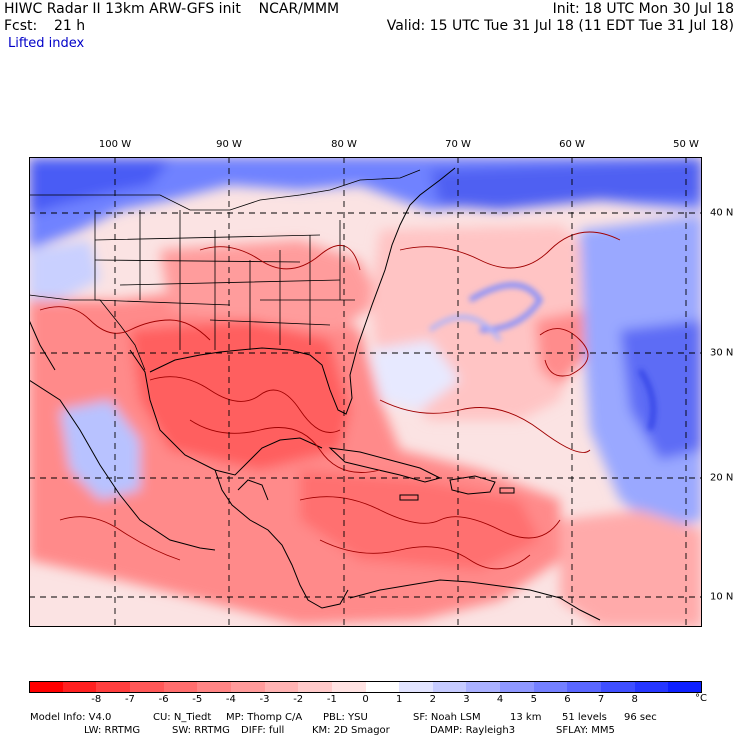 The image size is (740, 740). What do you see at coordinates (686, 144) in the screenshot?
I see `lon-label-50w: 50 W` at bounding box center [686, 144].